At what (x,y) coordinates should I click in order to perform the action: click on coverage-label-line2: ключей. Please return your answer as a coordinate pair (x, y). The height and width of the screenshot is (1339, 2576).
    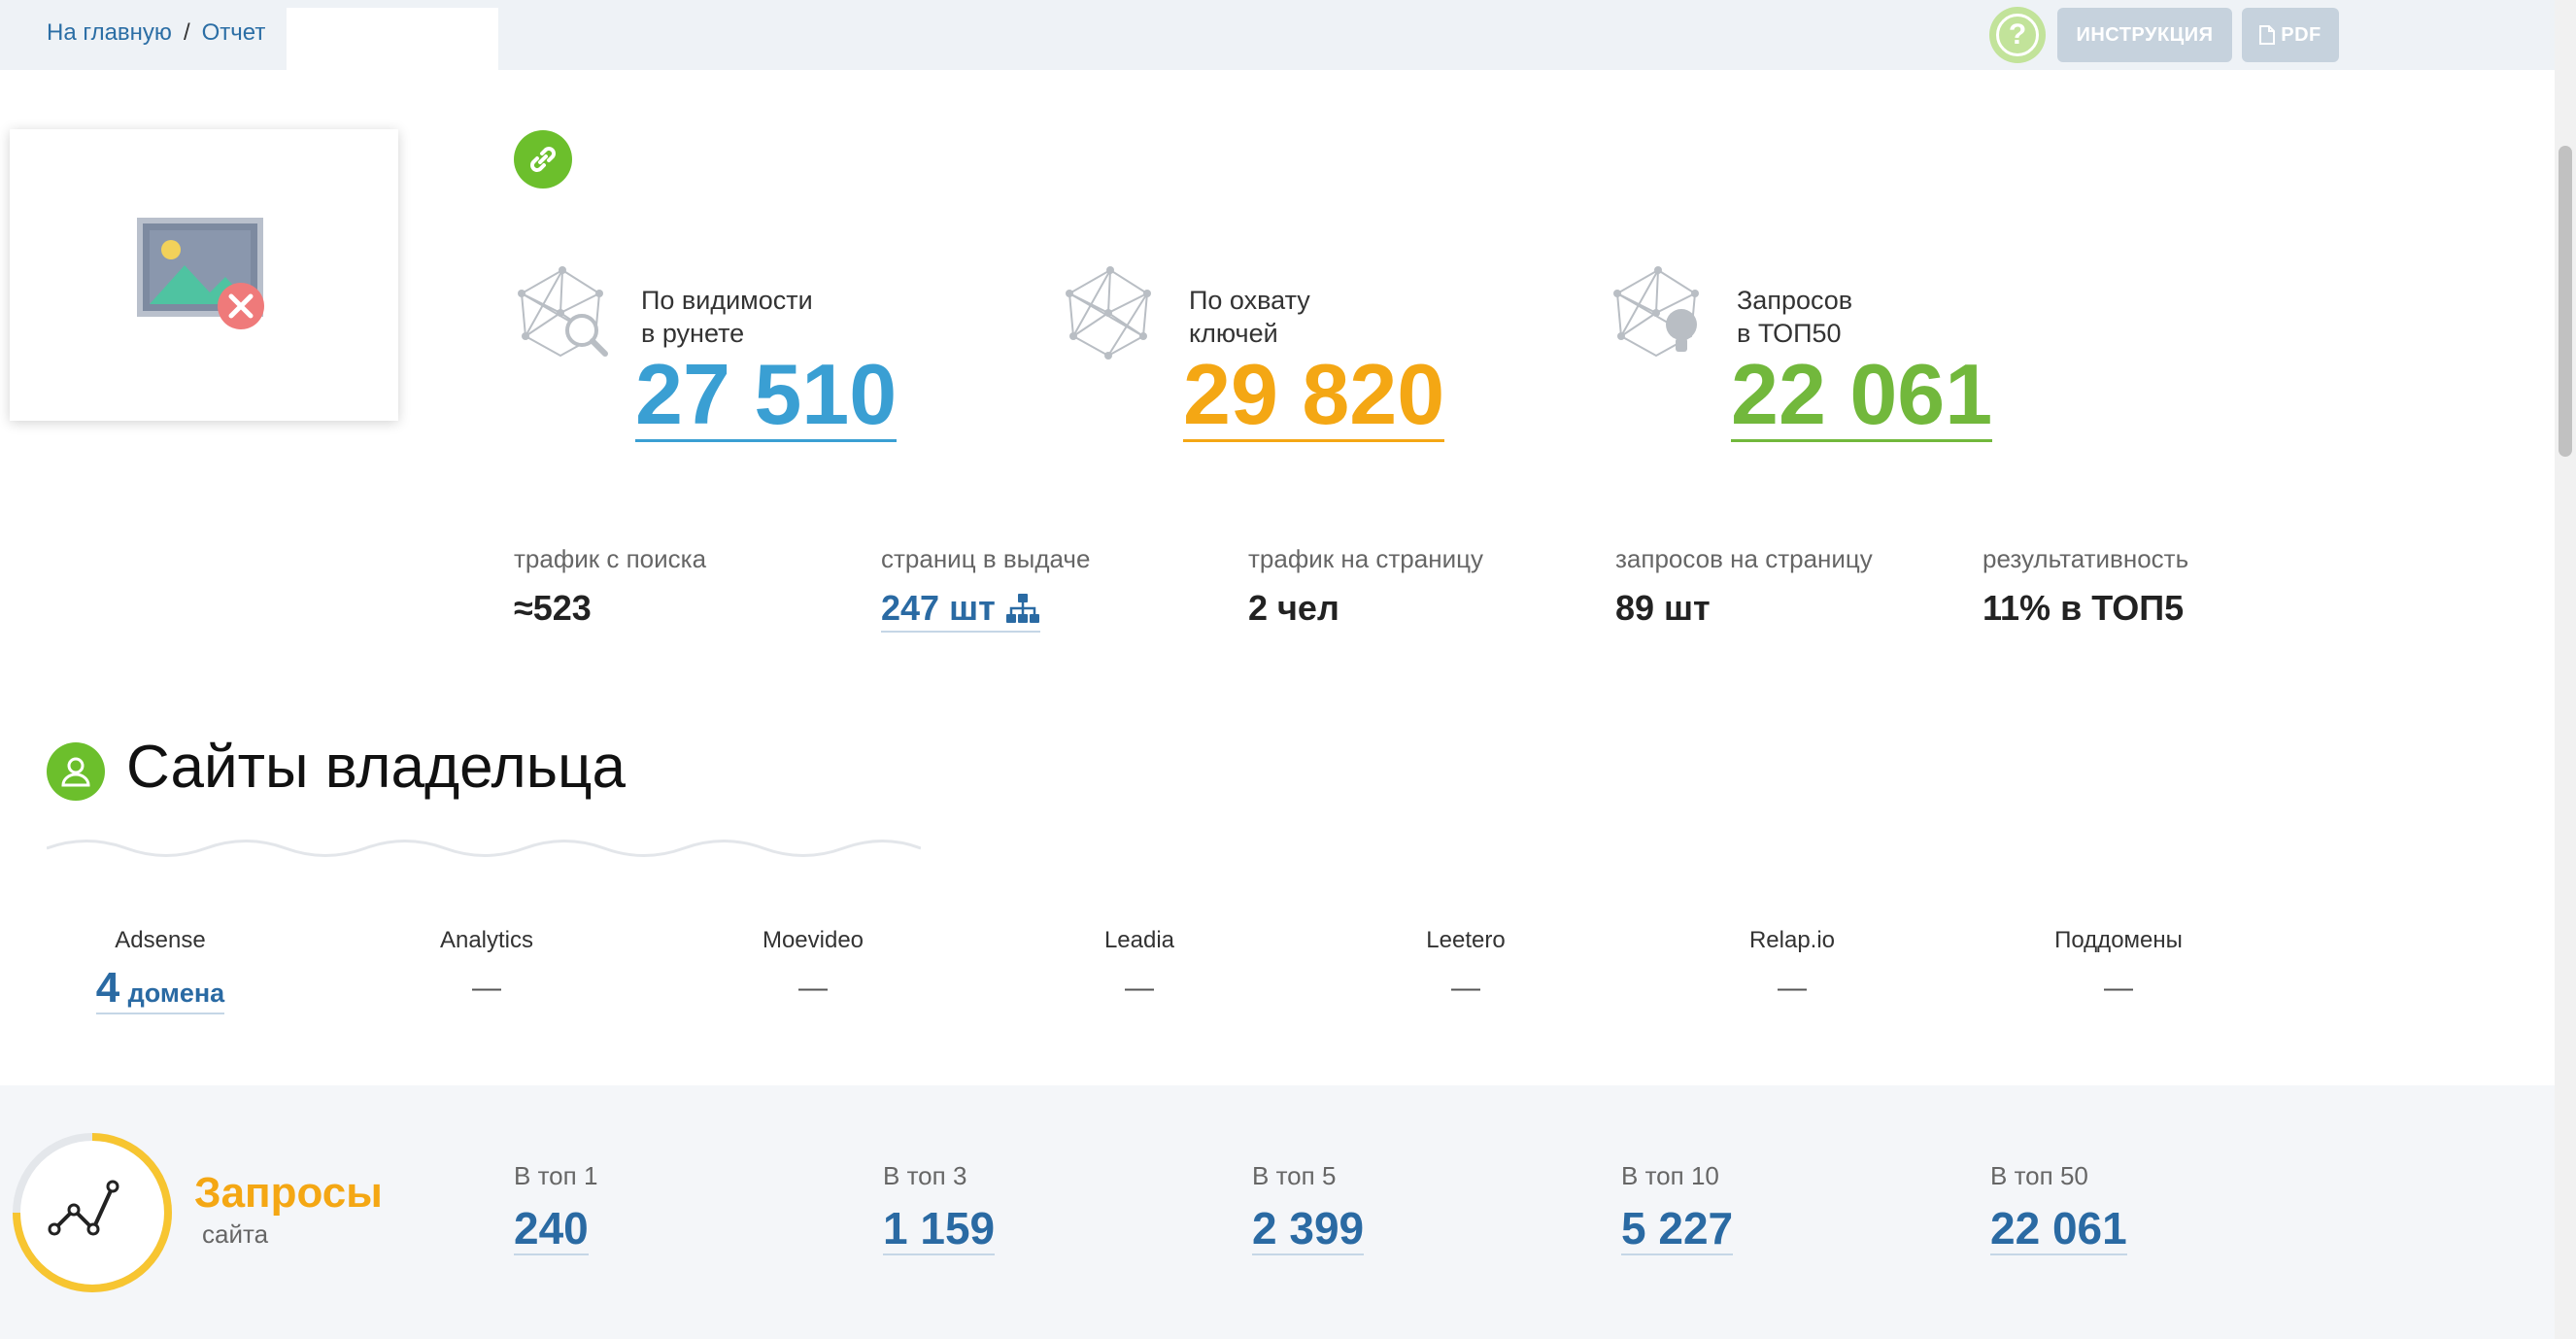
    Looking at the image, I should click on (1233, 333).